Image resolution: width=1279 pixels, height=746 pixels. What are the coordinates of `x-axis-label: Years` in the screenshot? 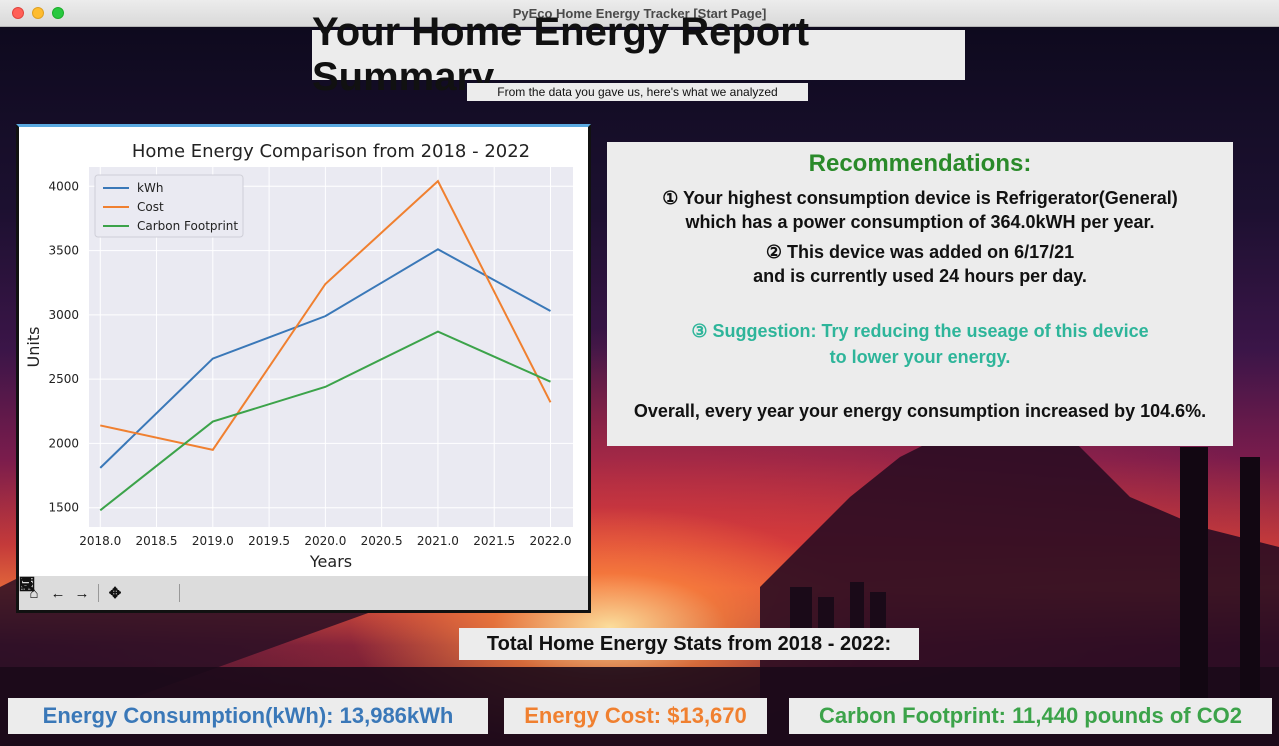 It's located at (330, 561).